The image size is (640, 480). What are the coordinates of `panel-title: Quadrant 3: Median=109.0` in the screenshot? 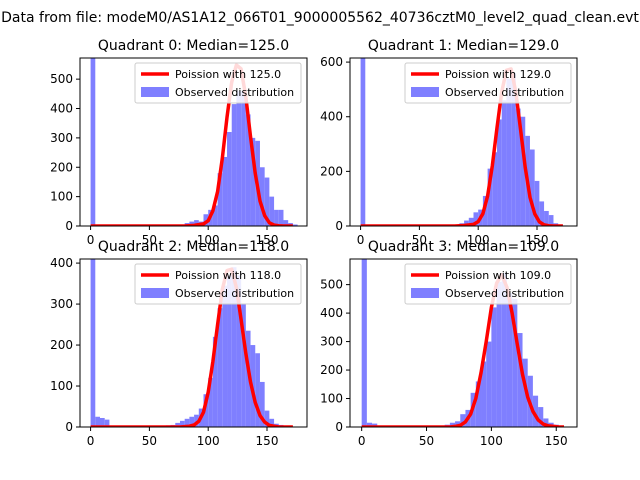 It's located at (463, 247).